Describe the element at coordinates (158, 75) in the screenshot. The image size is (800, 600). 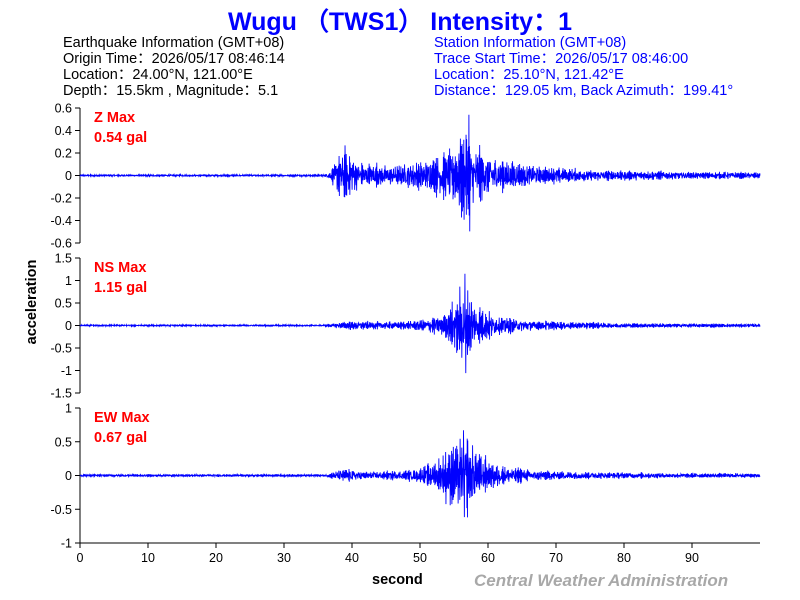
I see `epicenter-location: Location：24.00°N, 121.00°E` at that location.